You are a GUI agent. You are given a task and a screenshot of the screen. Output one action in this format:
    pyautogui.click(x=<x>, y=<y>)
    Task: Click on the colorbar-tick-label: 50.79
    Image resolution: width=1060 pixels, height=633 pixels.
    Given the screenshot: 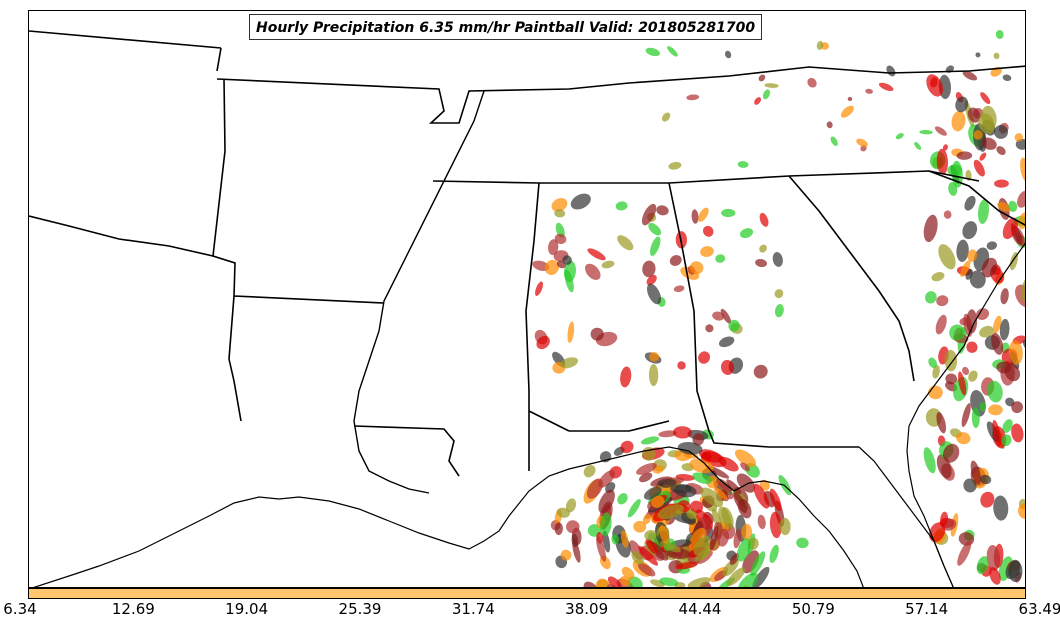 What is the action you would take?
    pyautogui.click(x=813, y=609)
    